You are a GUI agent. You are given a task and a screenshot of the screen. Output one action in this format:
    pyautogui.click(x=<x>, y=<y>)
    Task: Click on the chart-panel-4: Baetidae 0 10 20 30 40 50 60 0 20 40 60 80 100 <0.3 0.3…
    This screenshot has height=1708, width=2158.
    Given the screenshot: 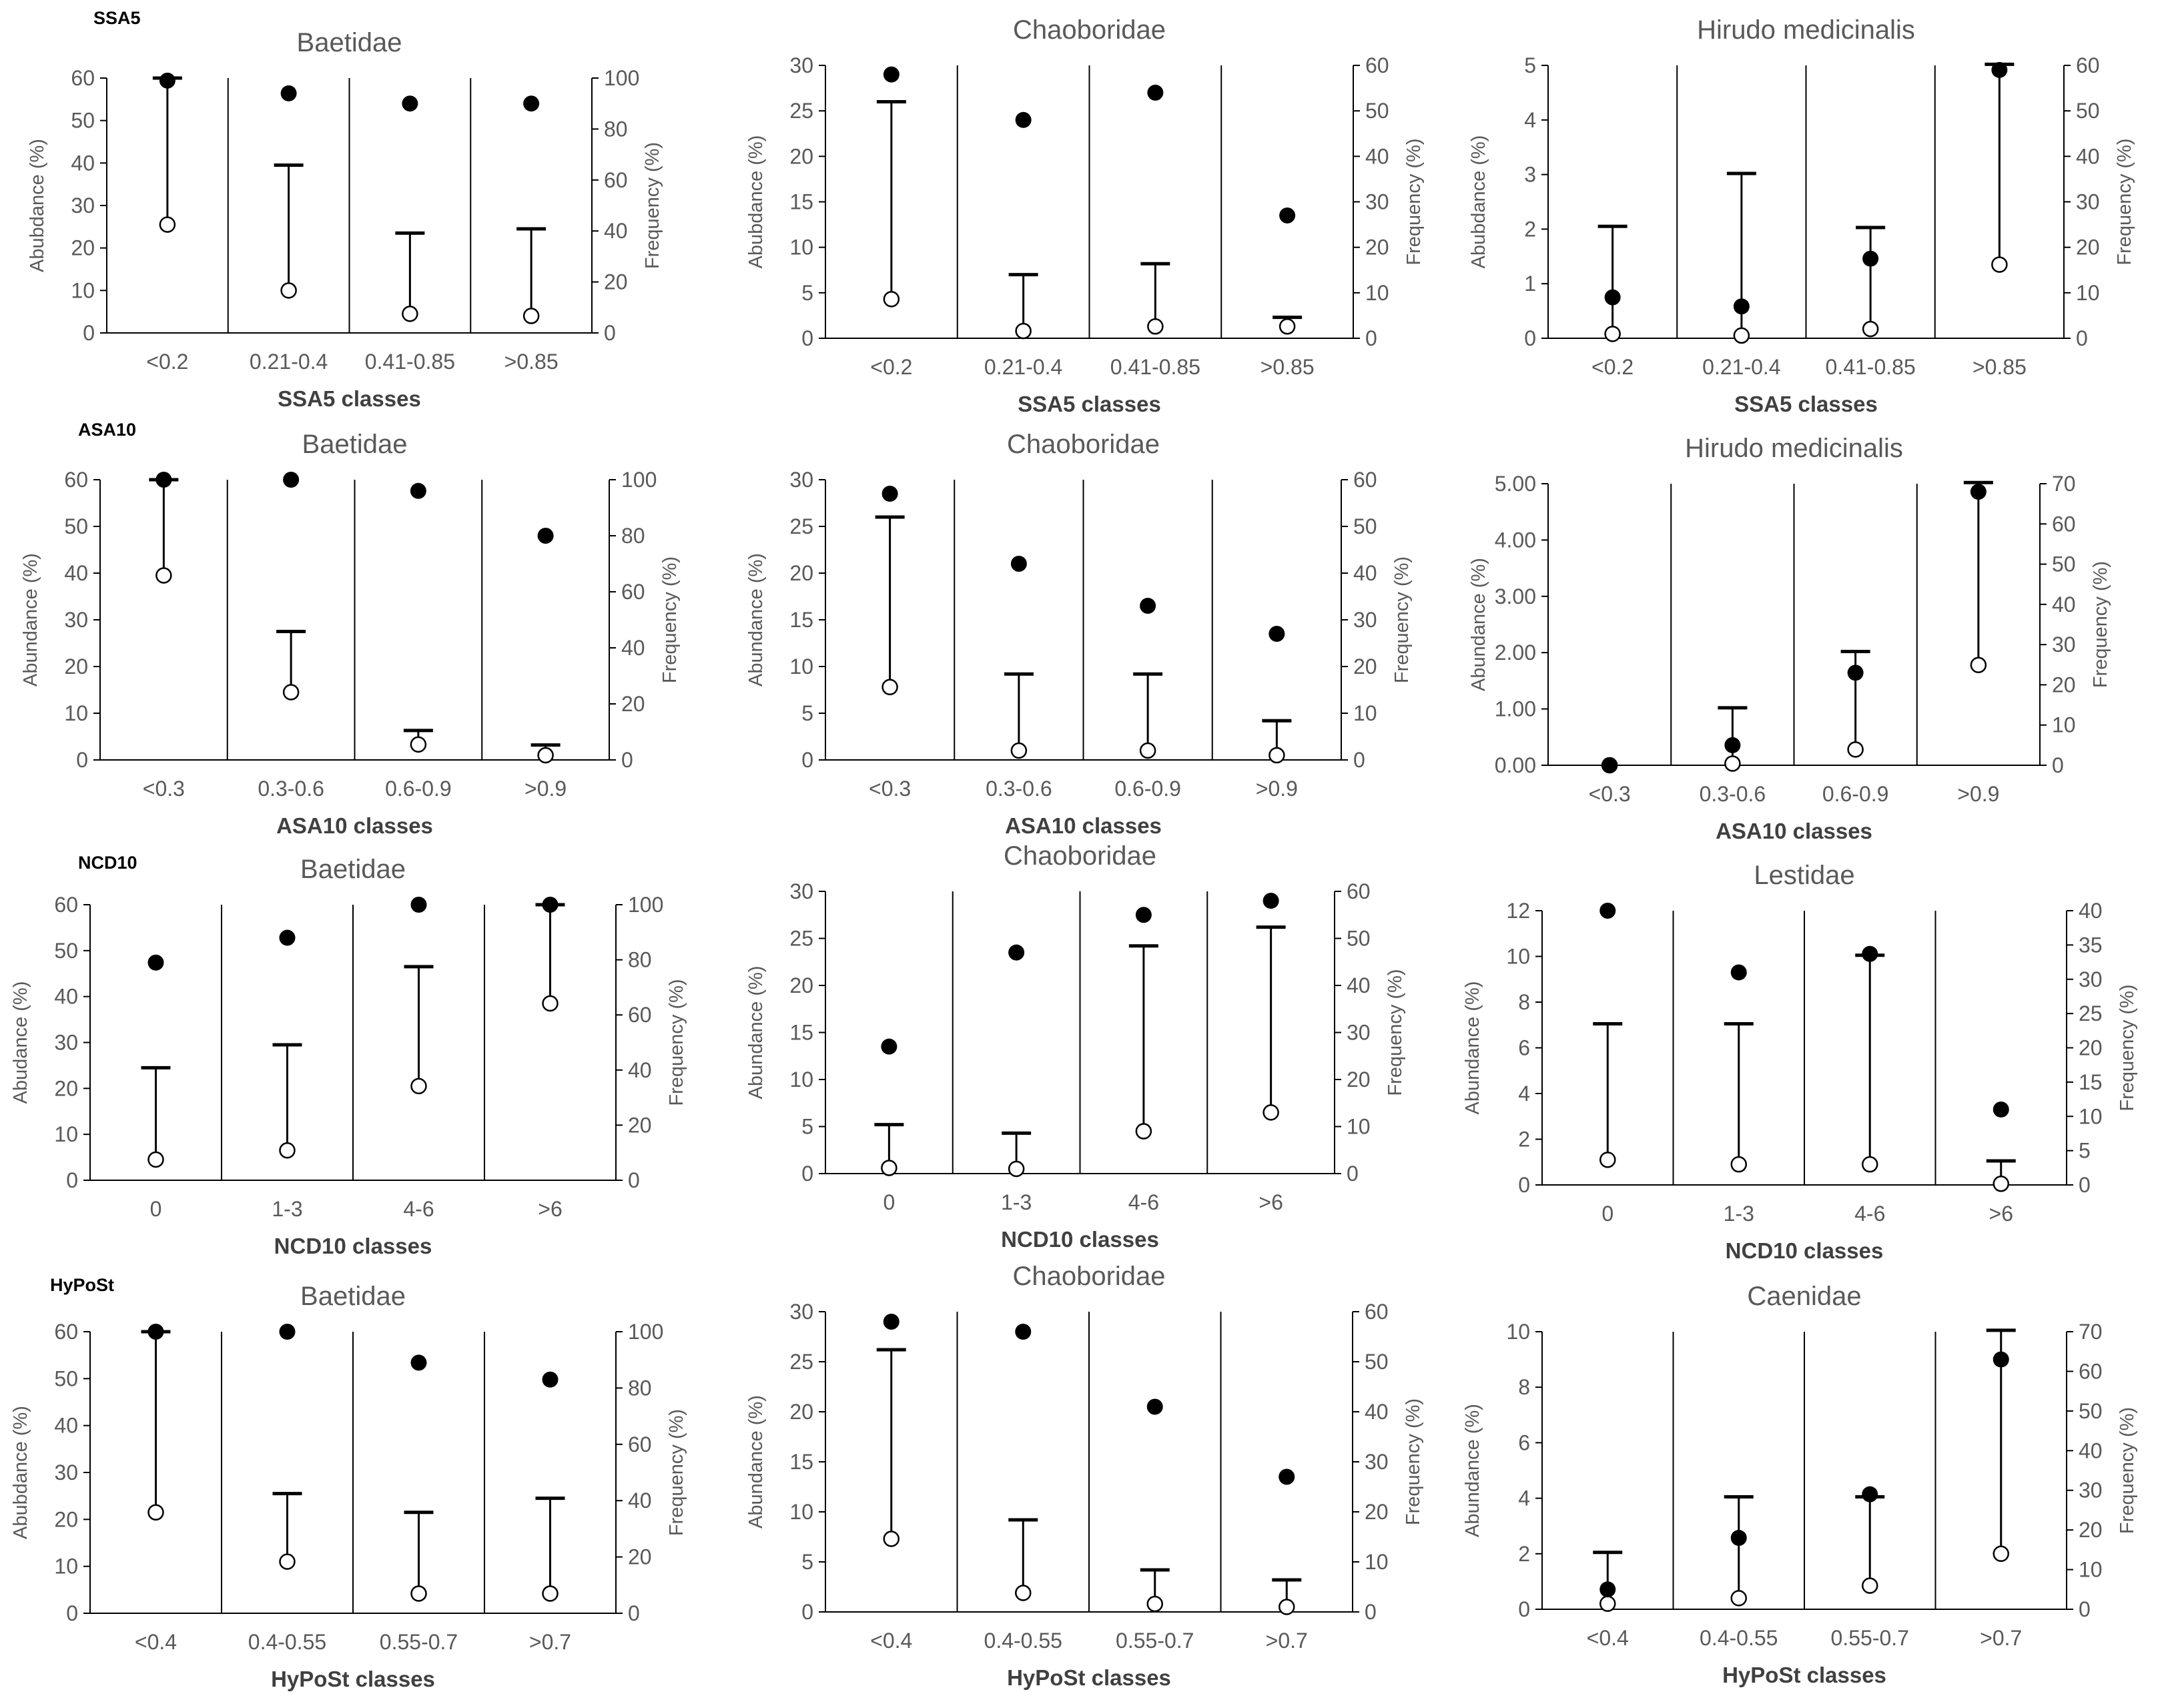 What is the action you would take?
    pyautogui.click(x=350, y=634)
    